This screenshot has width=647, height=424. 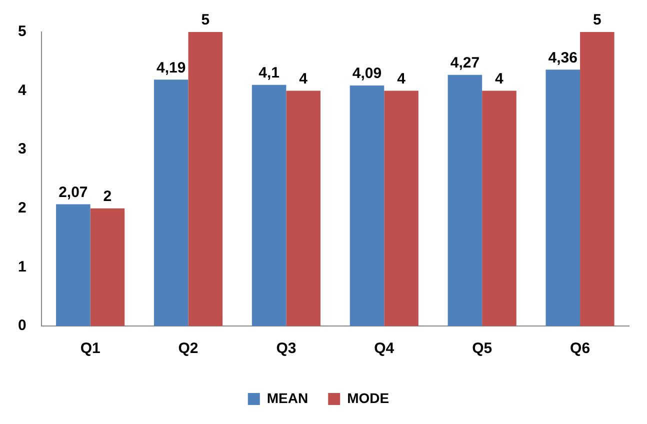 What do you see at coordinates (482, 349) in the screenshot?
I see `x-tick-label: Q5` at bounding box center [482, 349].